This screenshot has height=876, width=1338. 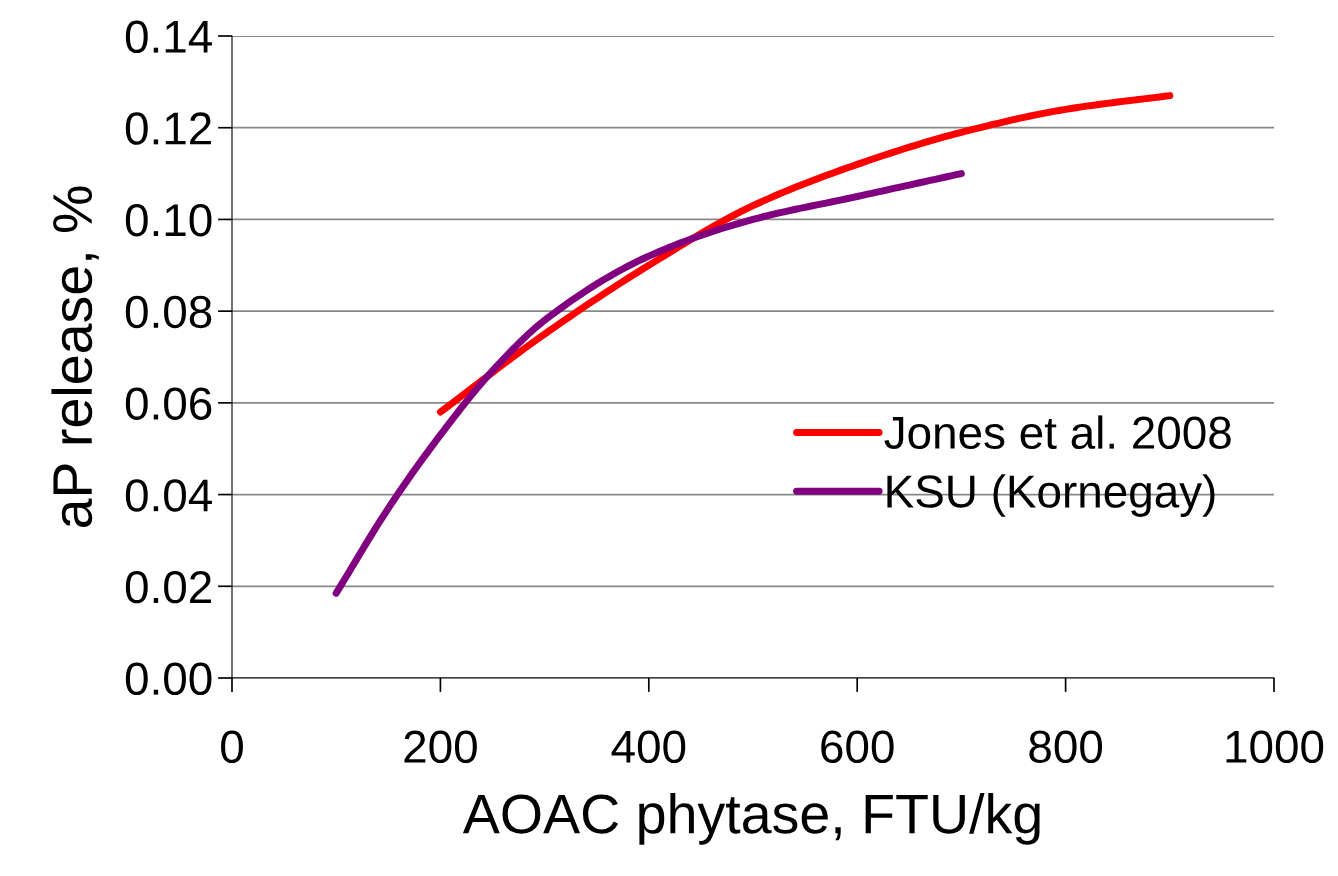 What do you see at coordinates (75, 357) in the screenshot?
I see `y-axis-title: aP release, %` at bounding box center [75, 357].